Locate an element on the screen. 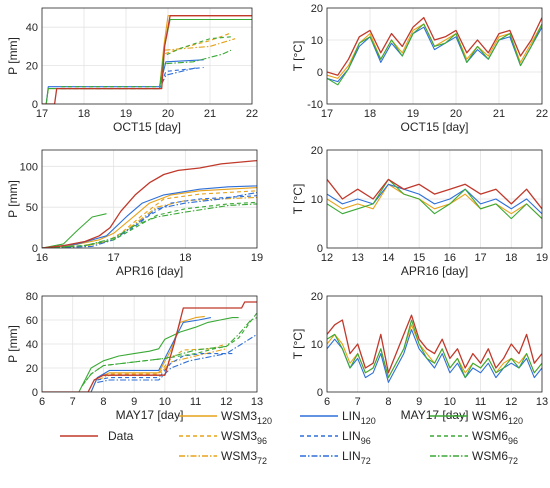 The height and width of the screenshot is (488, 550). panel-p_oct15: 17 18 19 20 21 22 0 20 40 OCT15 [day] P [mm] is located at coordinates (132, 70).